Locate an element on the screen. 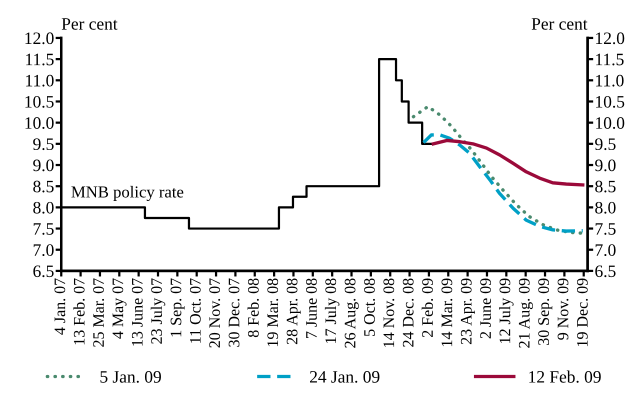 This screenshot has height=408, width=638. x-tick-label: 30 Sep. 09 is located at coordinates (545, 311).